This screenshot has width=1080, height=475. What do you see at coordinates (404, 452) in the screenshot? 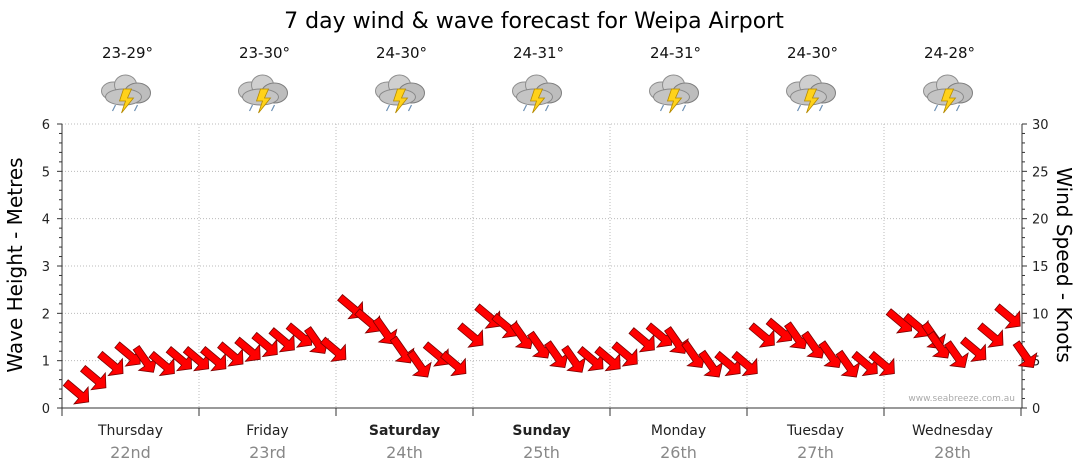
I see `day-date: 24th` at bounding box center [404, 452].